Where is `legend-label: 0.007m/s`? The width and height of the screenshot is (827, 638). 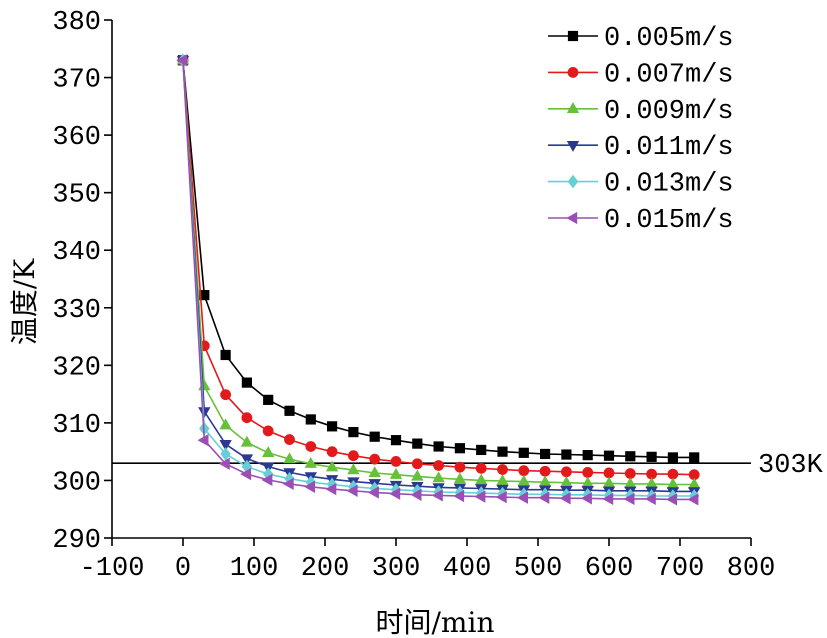
legend-label: 0.007m/s is located at coordinates (669, 75).